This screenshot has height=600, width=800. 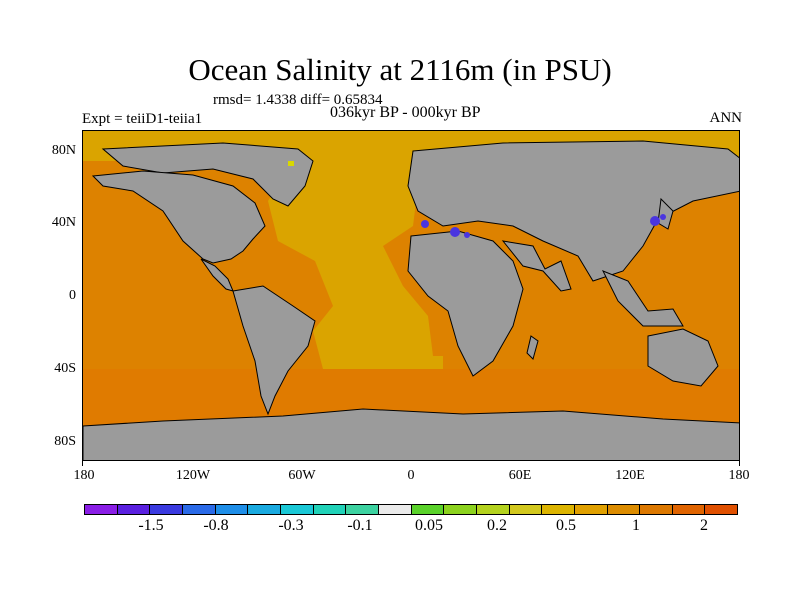 What do you see at coordinates (84, 475) in the screenshot?
I see `lon-label-180w: 180` at bounding box center [84, 475].